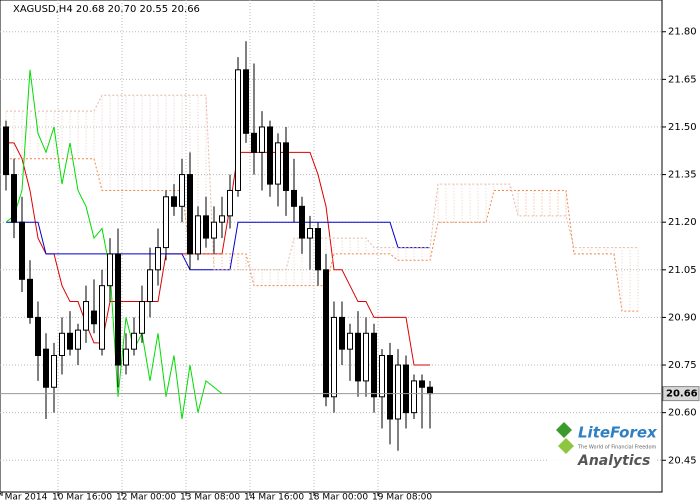  I want to click on brand: LiteForex, so click(618, 433).